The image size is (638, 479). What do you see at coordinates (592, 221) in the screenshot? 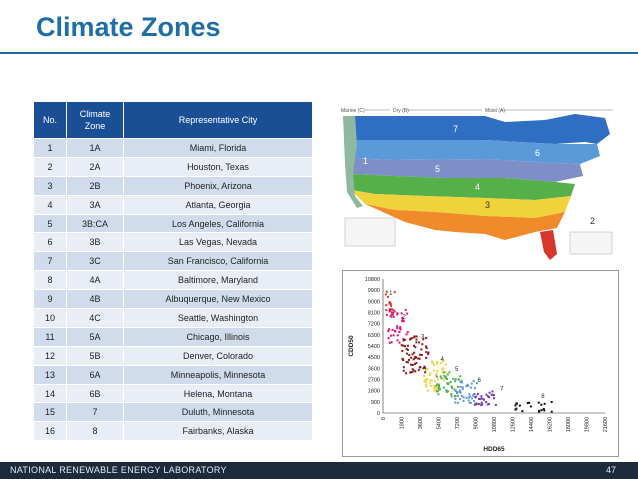
I see `map-zone-label-2: 2` at bounding box center [592, 221].